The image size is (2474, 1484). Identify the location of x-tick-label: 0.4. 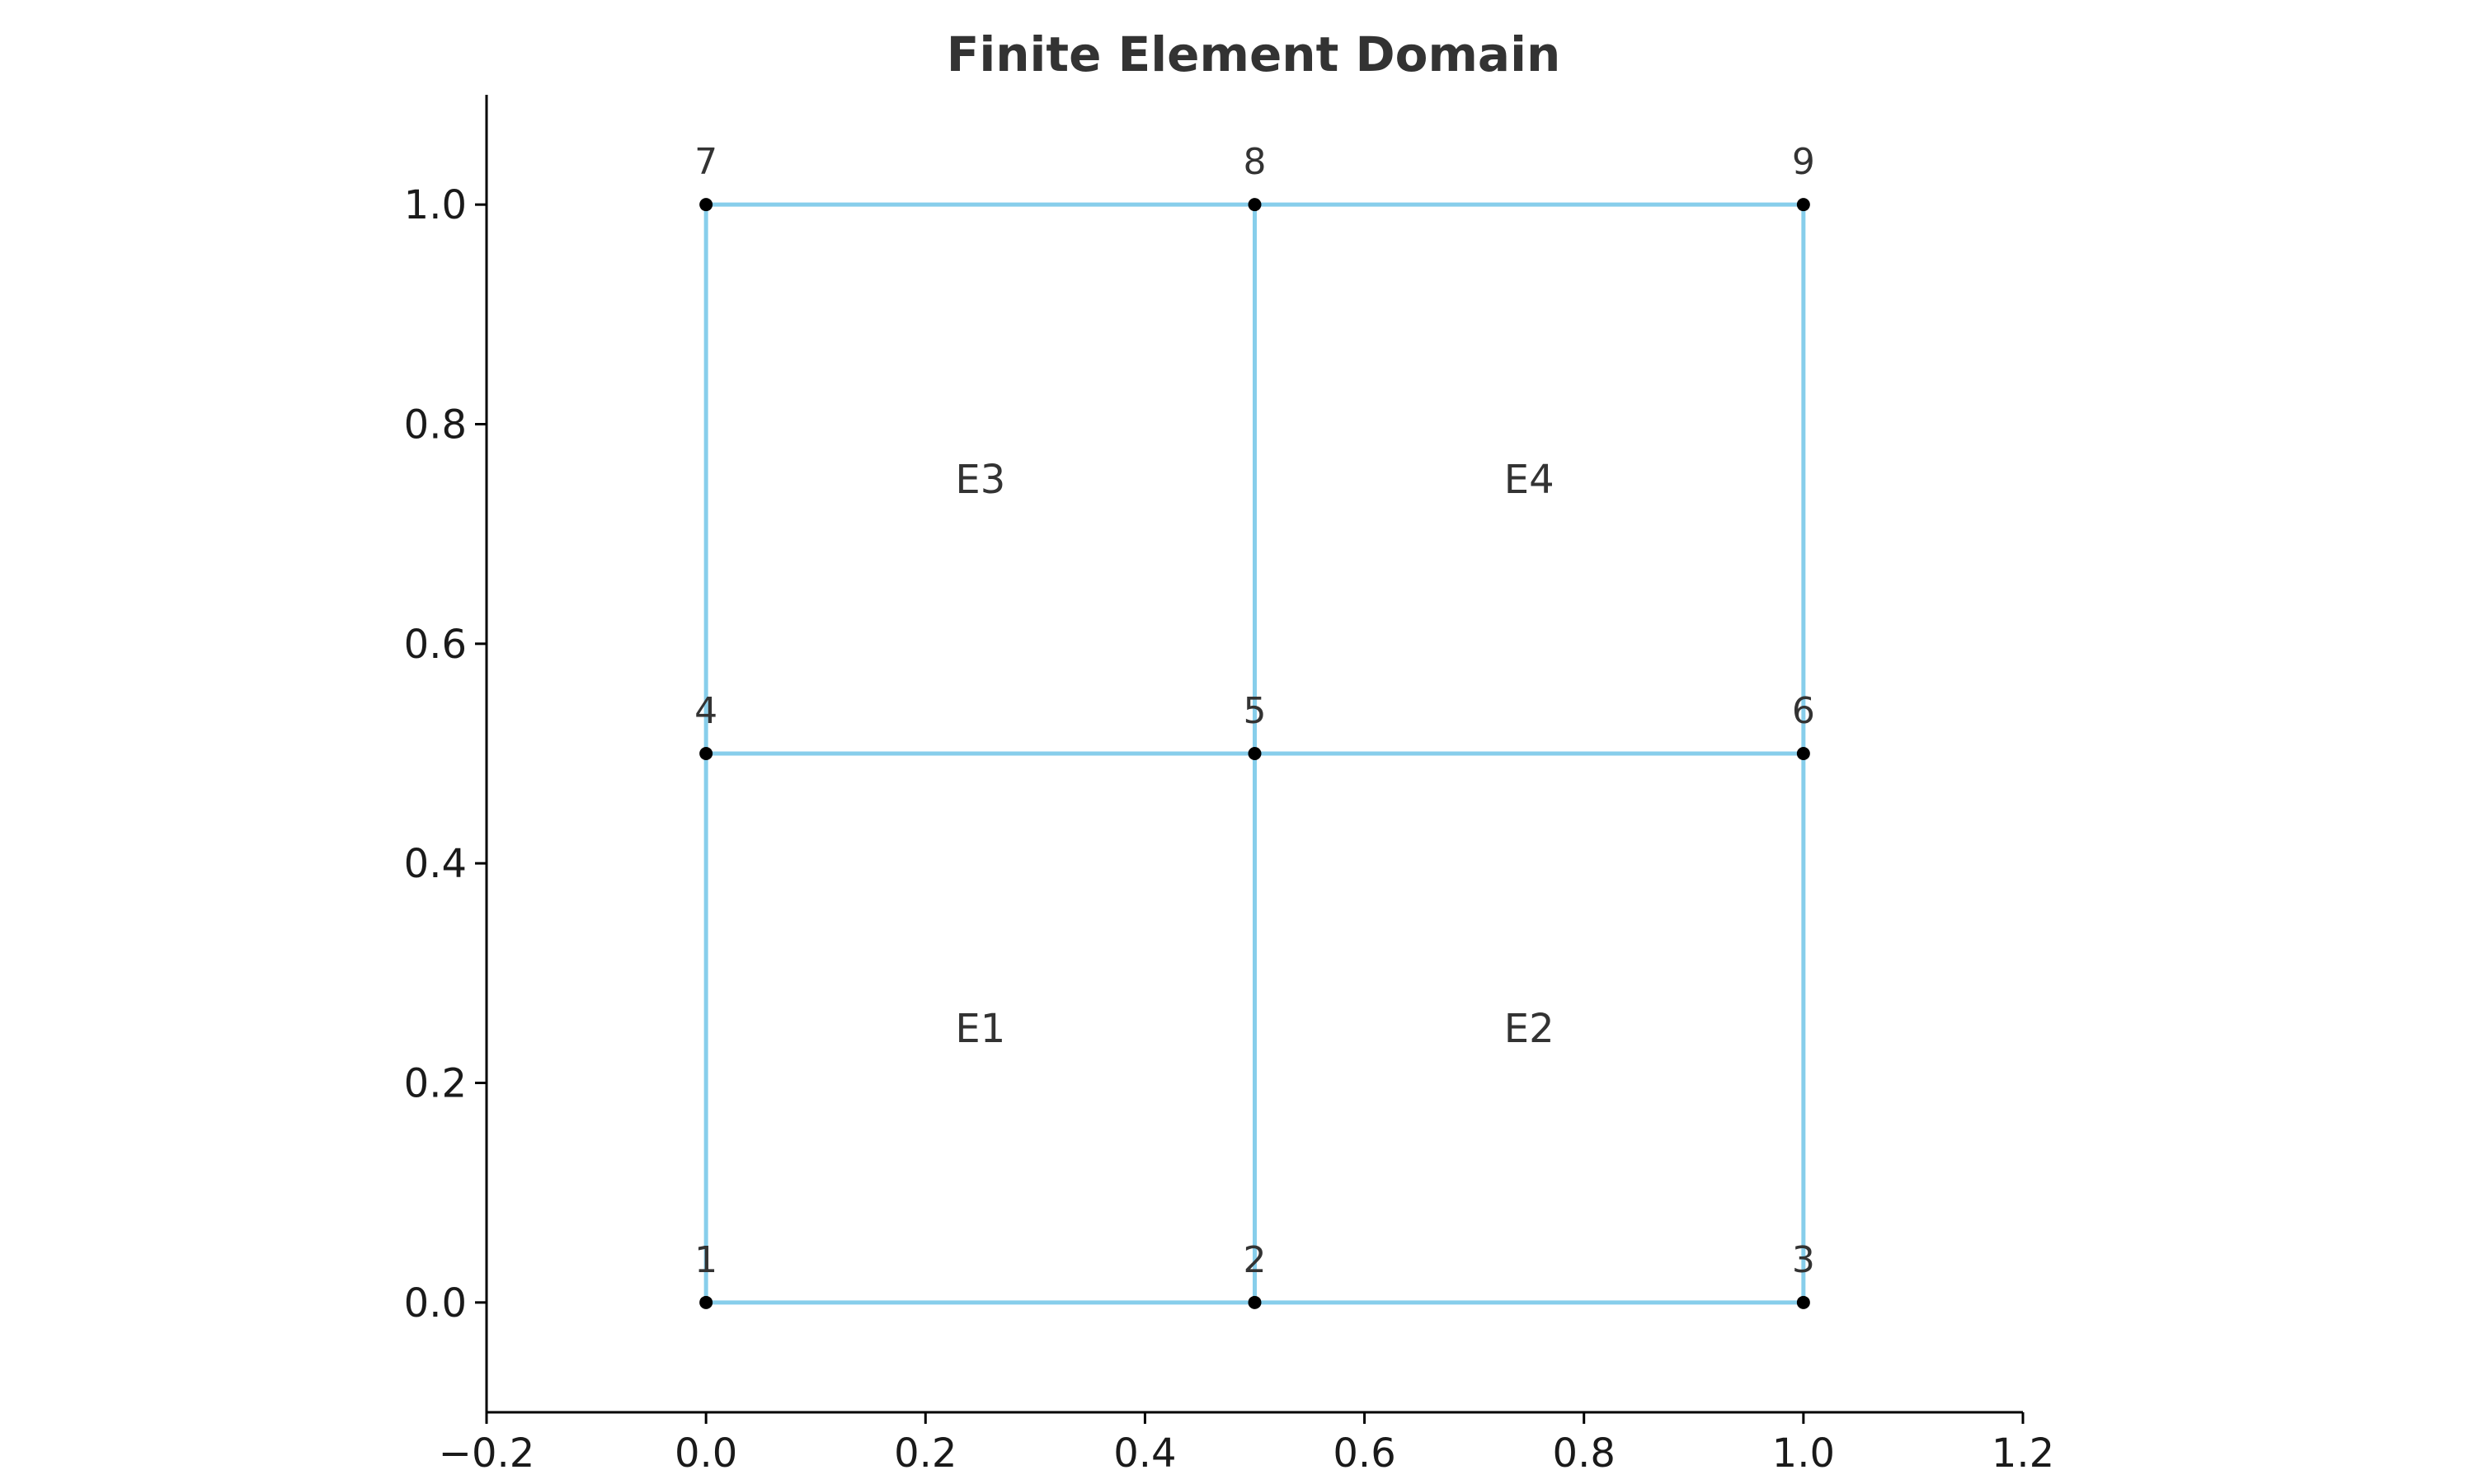
(1144, 1453).